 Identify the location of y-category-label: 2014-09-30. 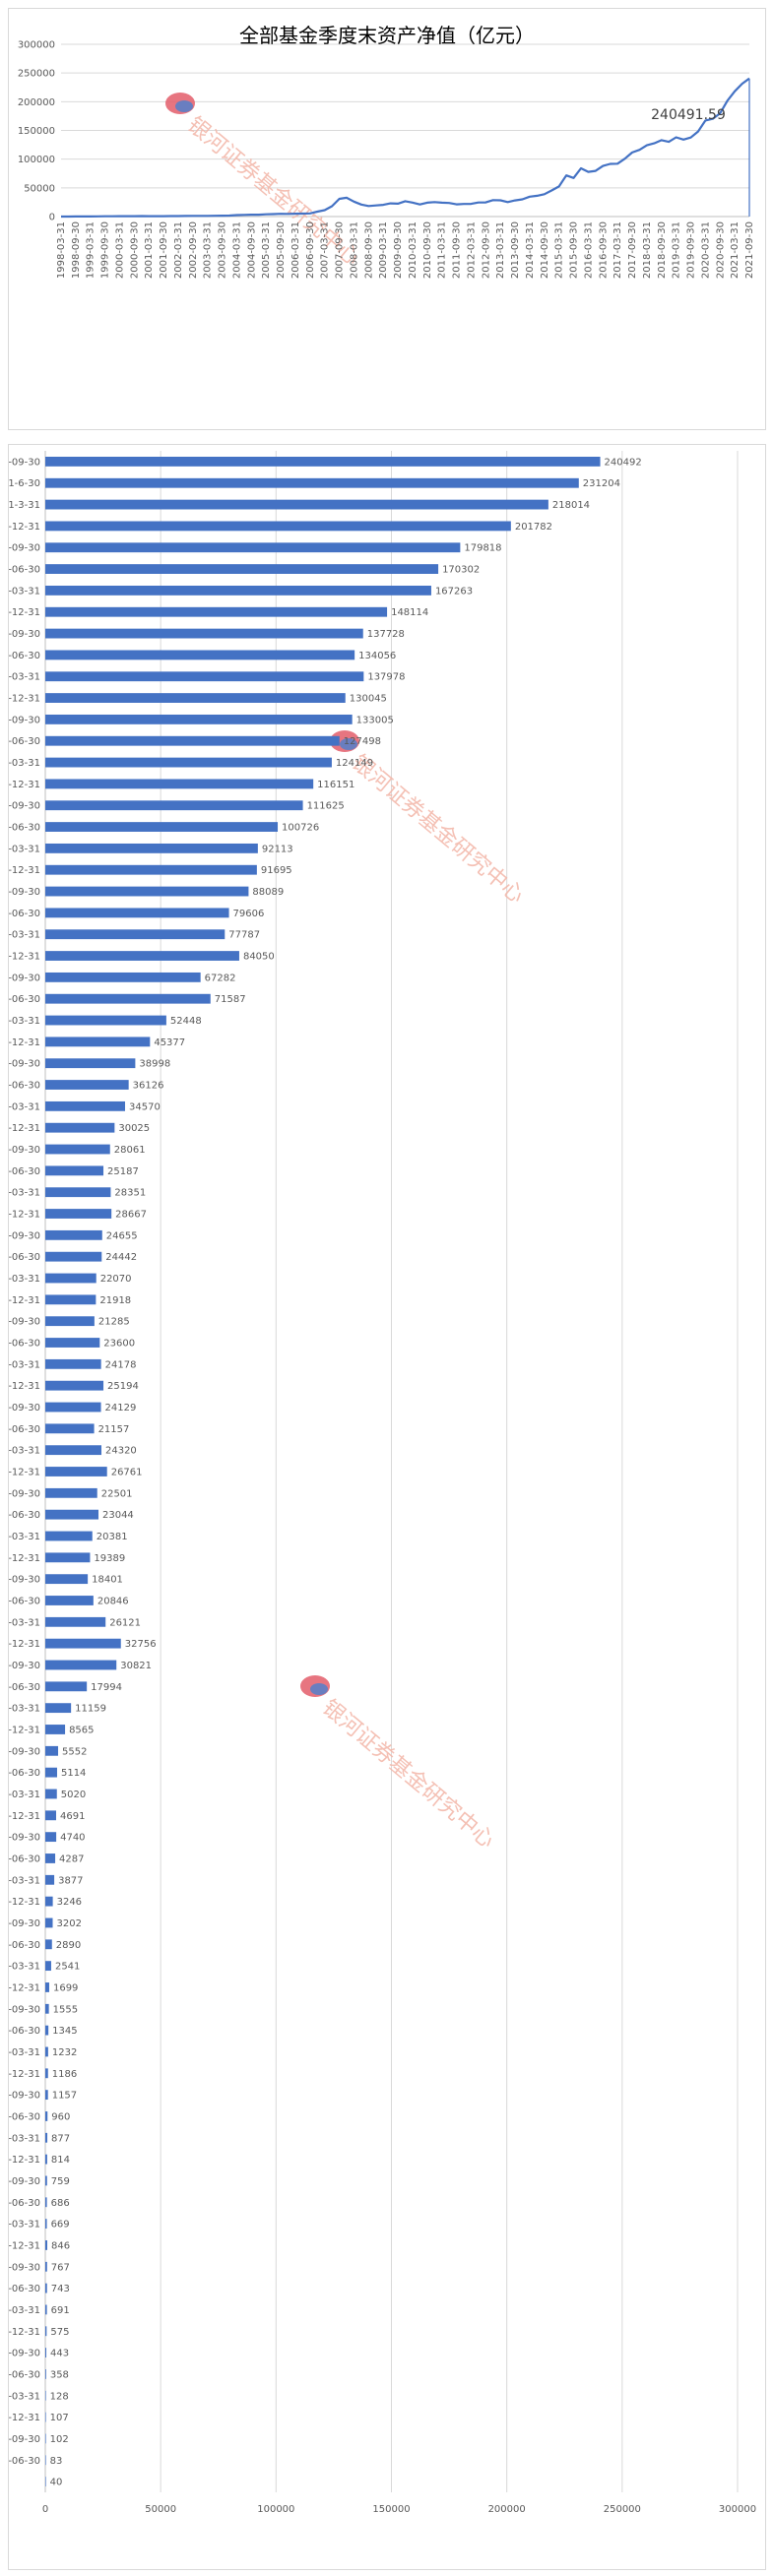
(24, 1064).